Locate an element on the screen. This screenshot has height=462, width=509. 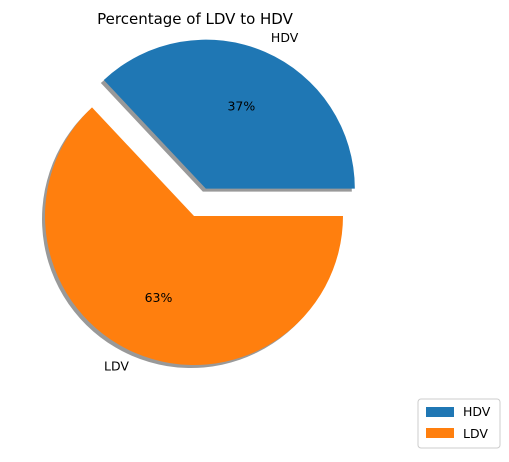
legend: HDV LDV is located at coordinates (459, 423).